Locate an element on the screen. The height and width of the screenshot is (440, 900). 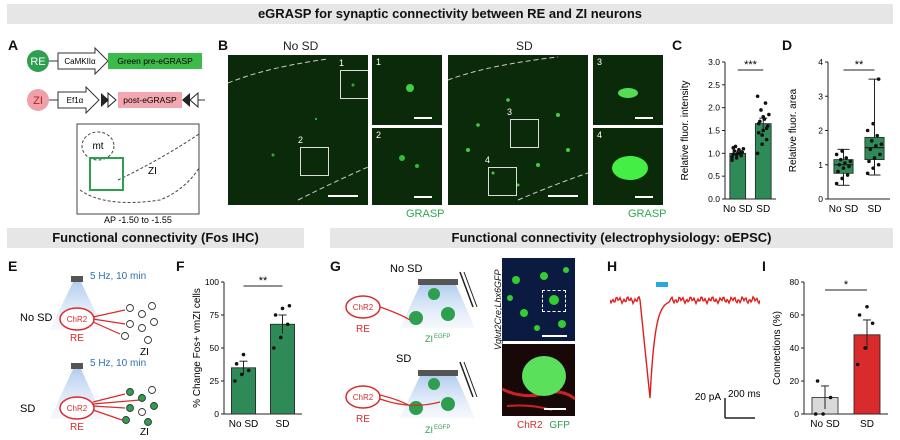
y-tick-label: 60 is located at coordinates (795, 315).